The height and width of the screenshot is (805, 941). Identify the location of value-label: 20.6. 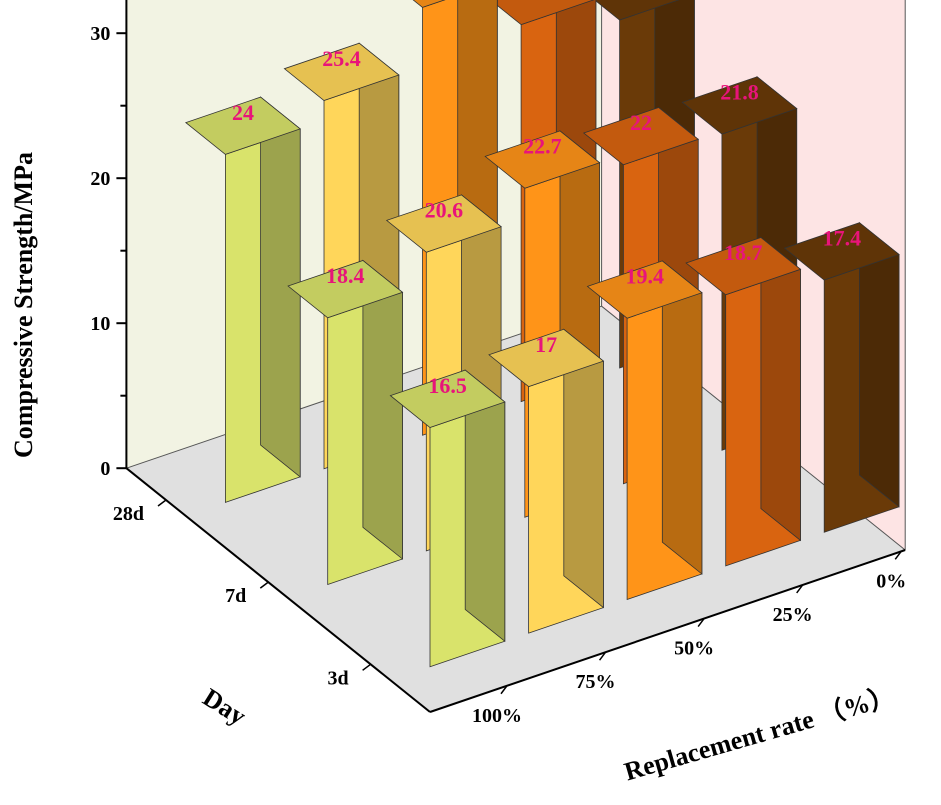
(444, 210).